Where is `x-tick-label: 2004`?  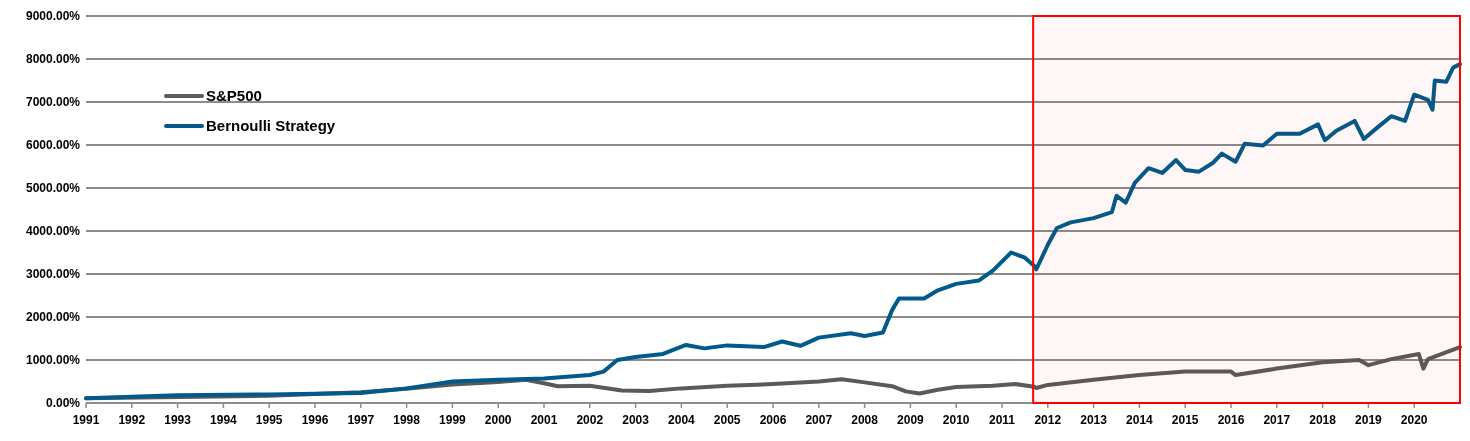
x-tick-label: 2004 is located at coordinates (682, 420).